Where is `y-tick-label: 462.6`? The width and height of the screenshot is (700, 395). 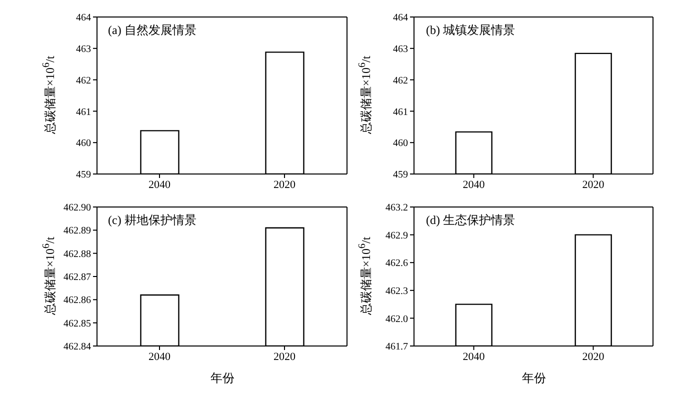 y-tick-label: 462.6 is located at coordinates (397, 264).